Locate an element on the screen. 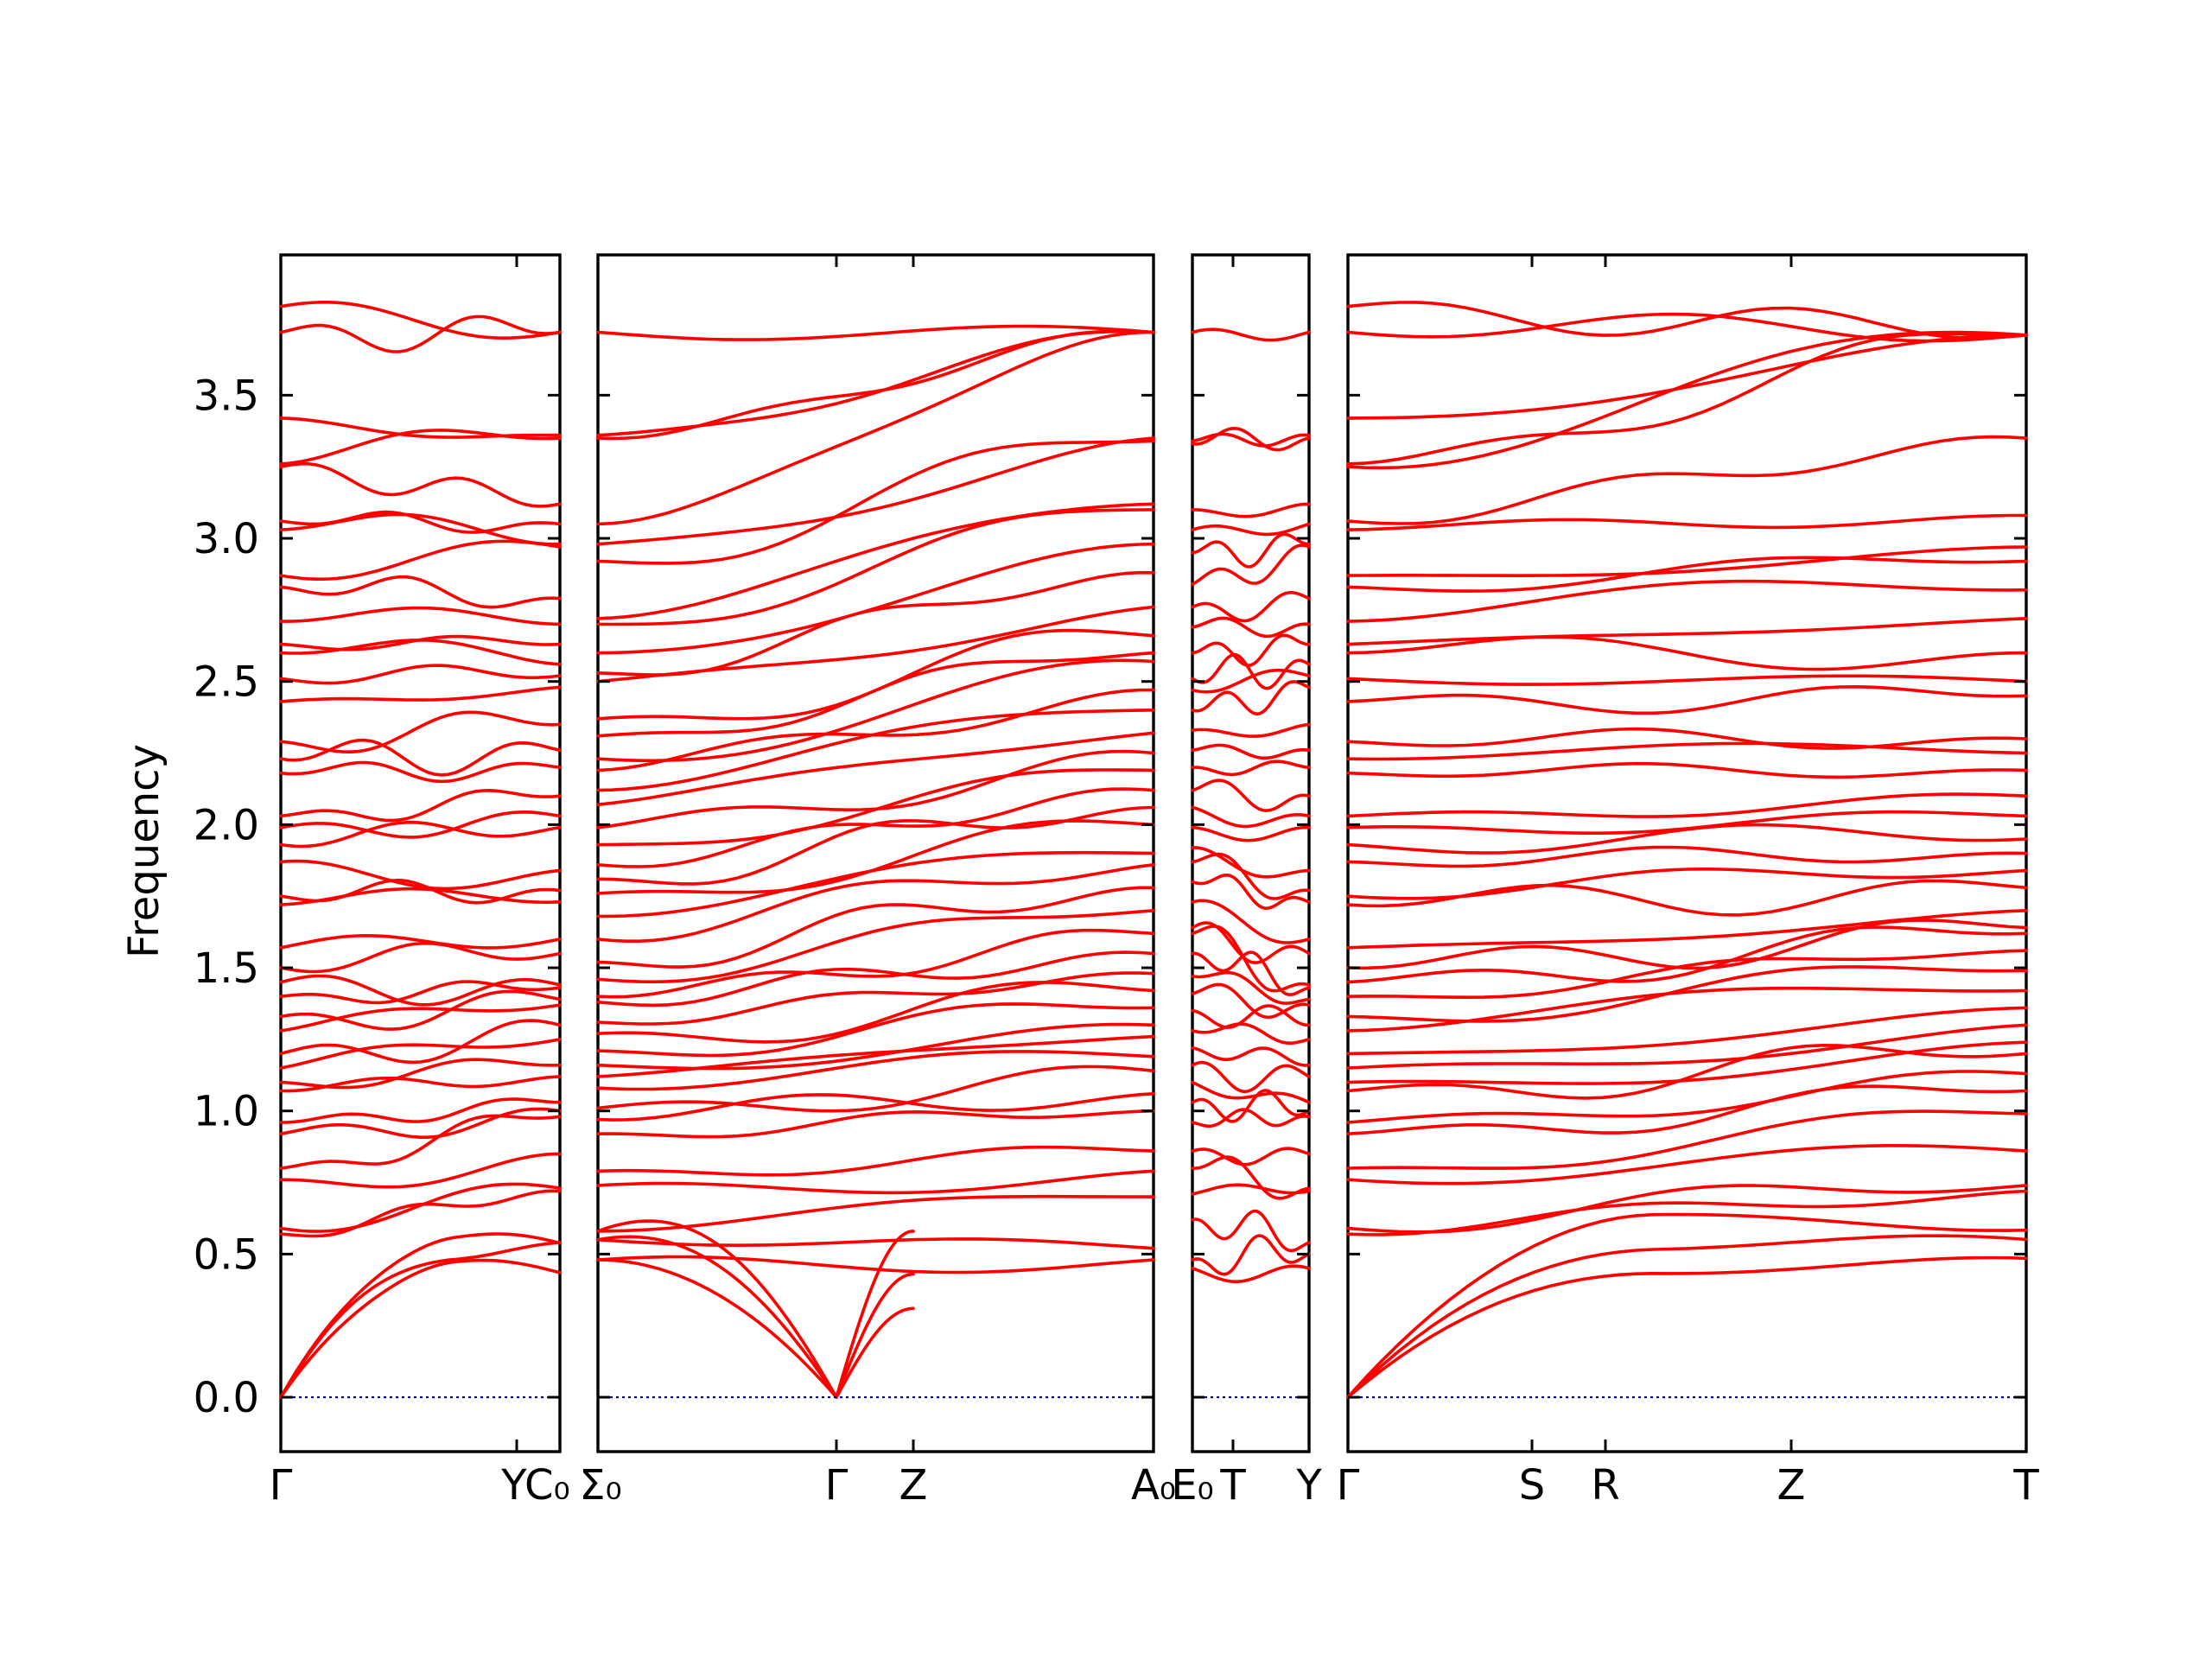 This screenshot has height=1659, width=2212. acoustic-band-left is located at coordinates (717, 1309).